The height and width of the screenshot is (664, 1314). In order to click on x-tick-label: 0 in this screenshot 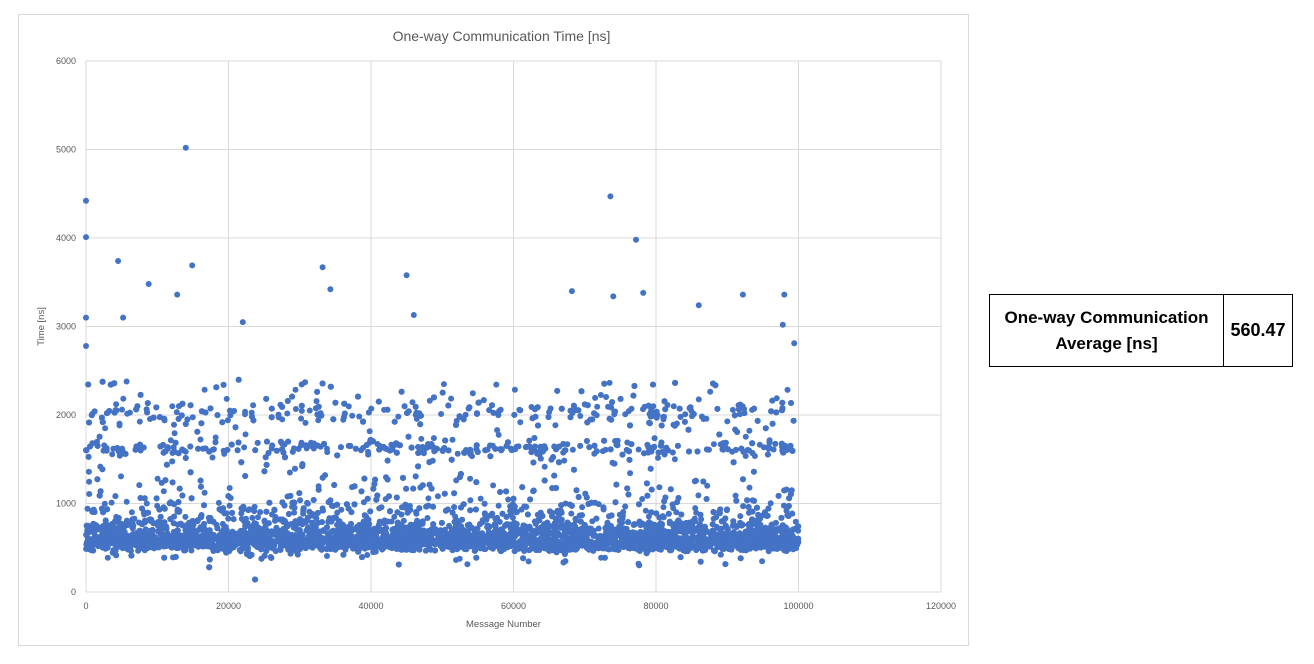, I will do `click(85, 606)`.